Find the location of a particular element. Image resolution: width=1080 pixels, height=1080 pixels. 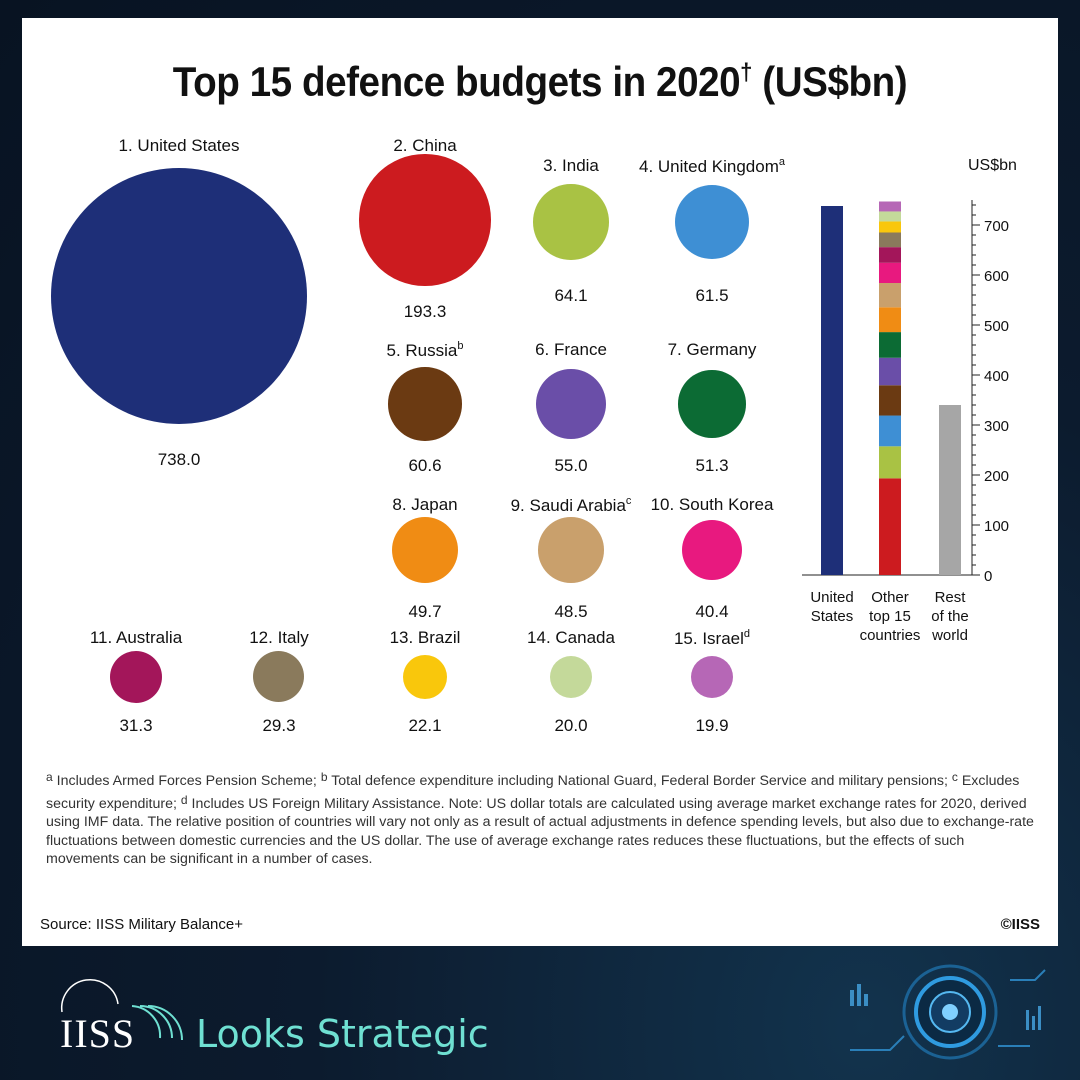

bubble-value-9: 48.5 is located at coordinates (571, 611).